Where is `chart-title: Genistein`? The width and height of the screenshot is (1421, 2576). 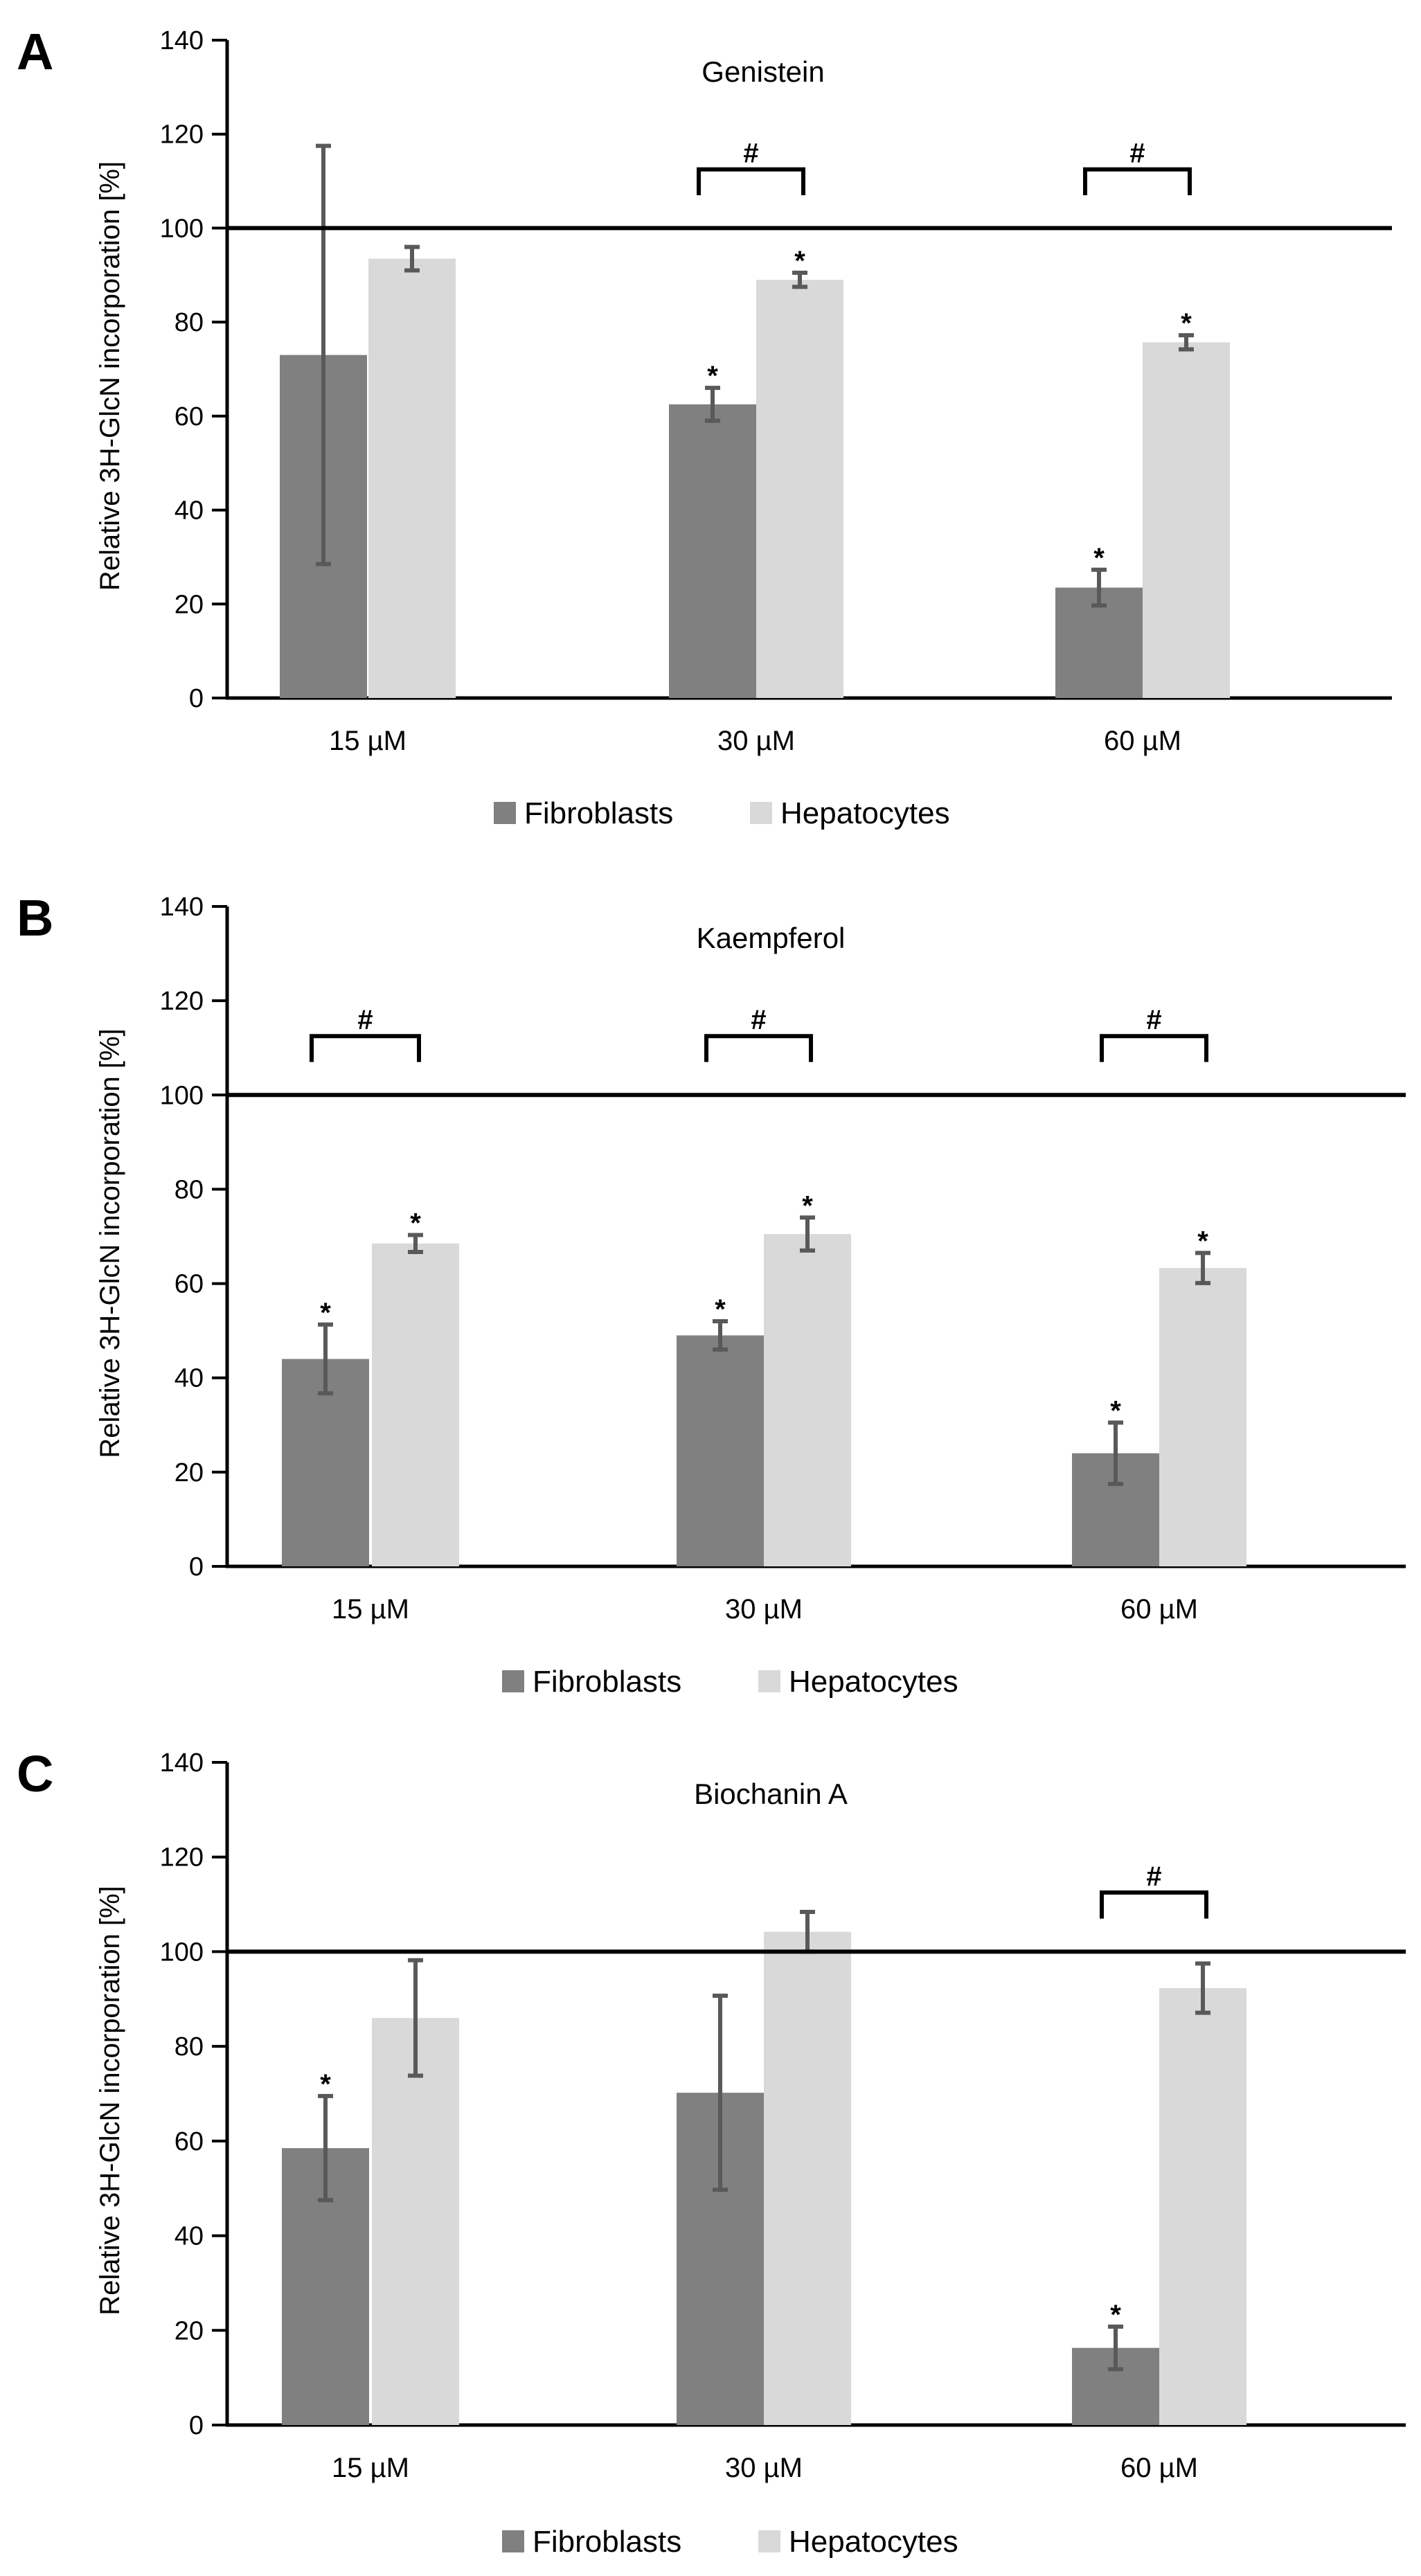 chart-title: Genistein is located at coordinates (763, 71).